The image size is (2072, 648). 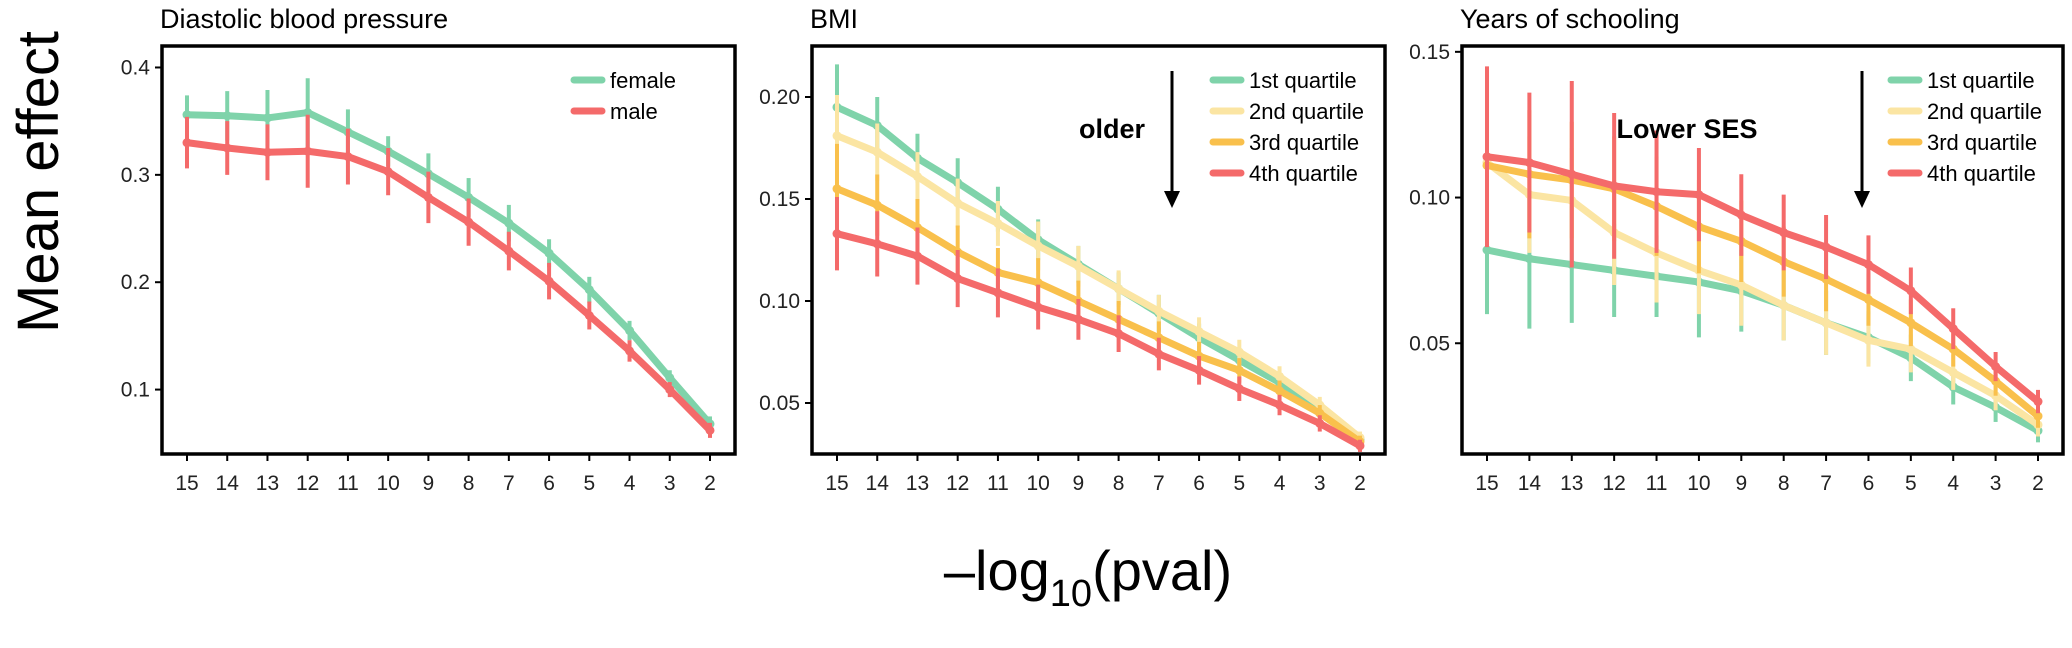 I want to click on x-tick-label: 5, so click(x=1239, y=483).